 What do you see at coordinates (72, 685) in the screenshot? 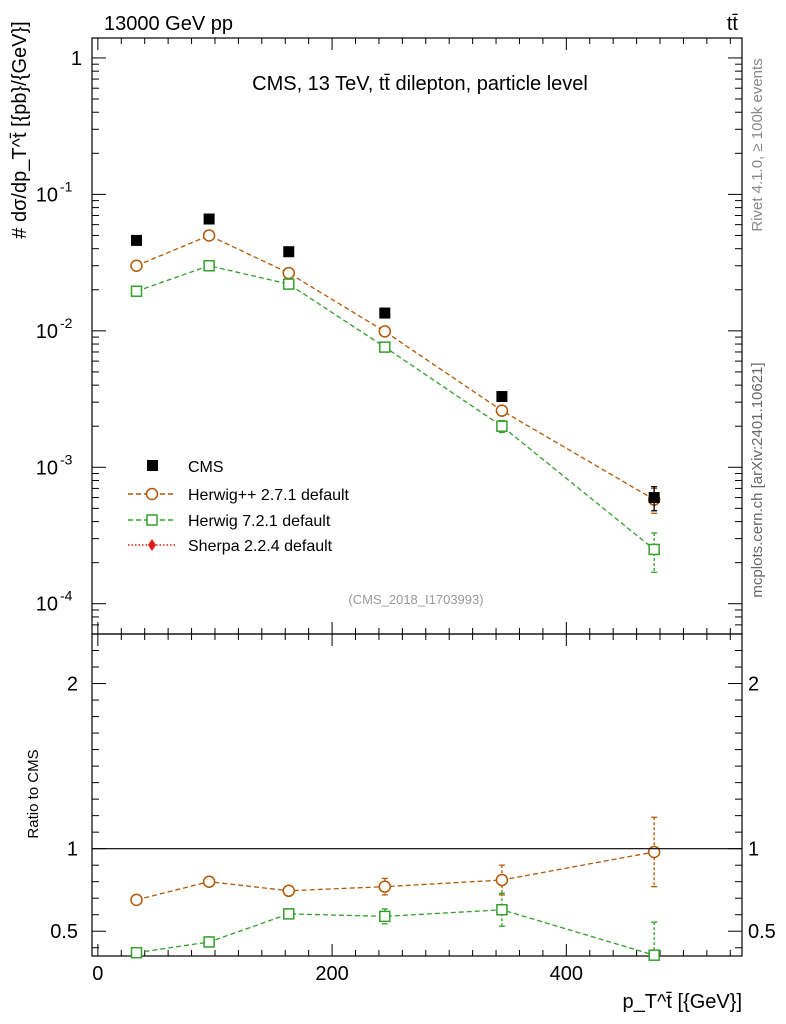
I see `ratio-y-tick-label: 2` at bounding box center [72, 685].